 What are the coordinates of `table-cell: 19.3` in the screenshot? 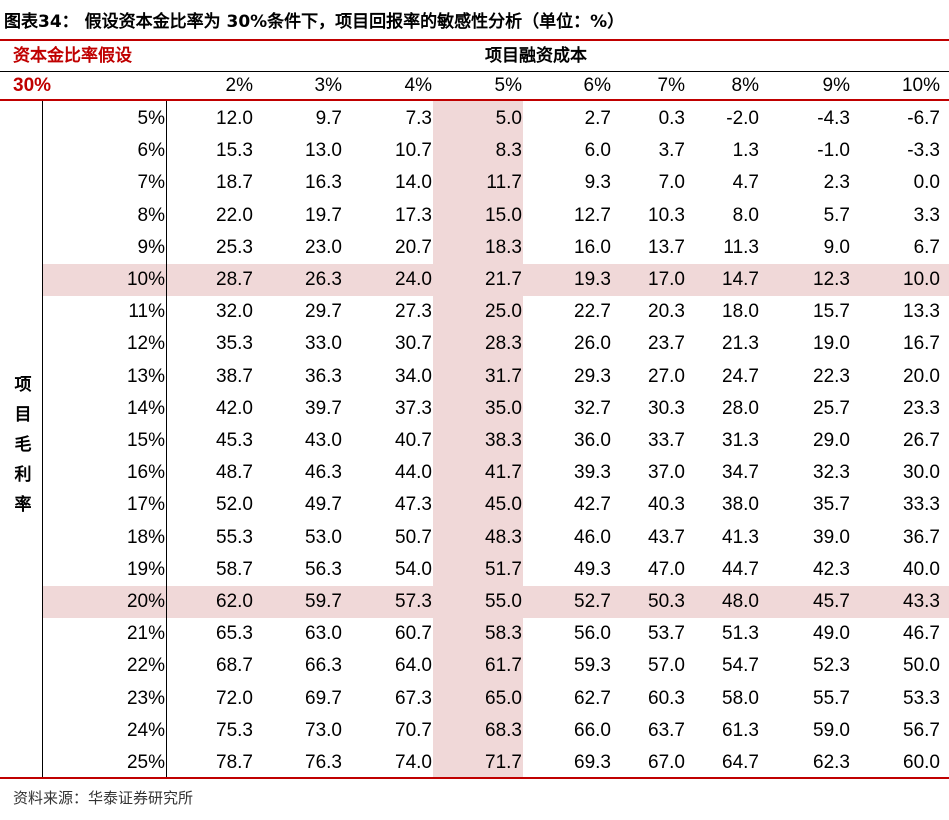 It's located at (592, 279).